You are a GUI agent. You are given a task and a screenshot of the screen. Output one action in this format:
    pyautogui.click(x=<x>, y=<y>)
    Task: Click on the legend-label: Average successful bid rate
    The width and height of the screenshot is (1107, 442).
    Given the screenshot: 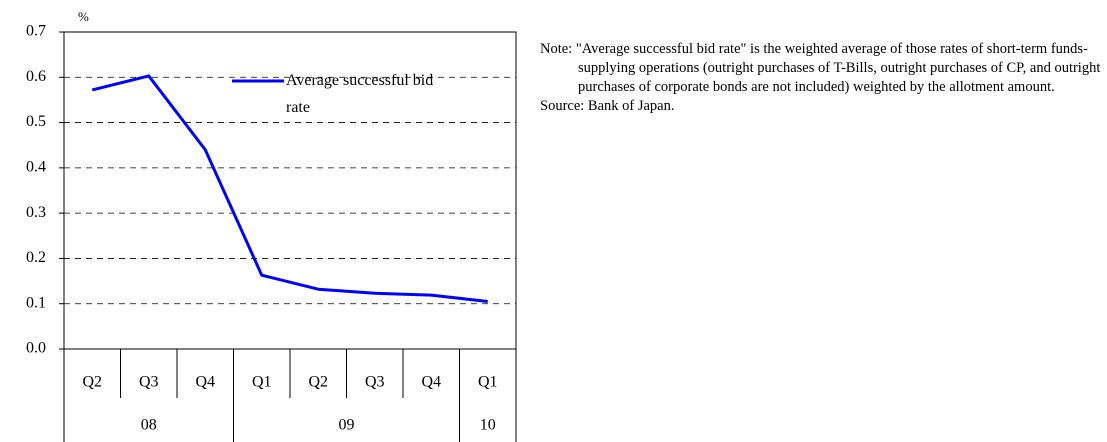 What is the action you would take?
    pyautogui.click(x=359, y=94)
    